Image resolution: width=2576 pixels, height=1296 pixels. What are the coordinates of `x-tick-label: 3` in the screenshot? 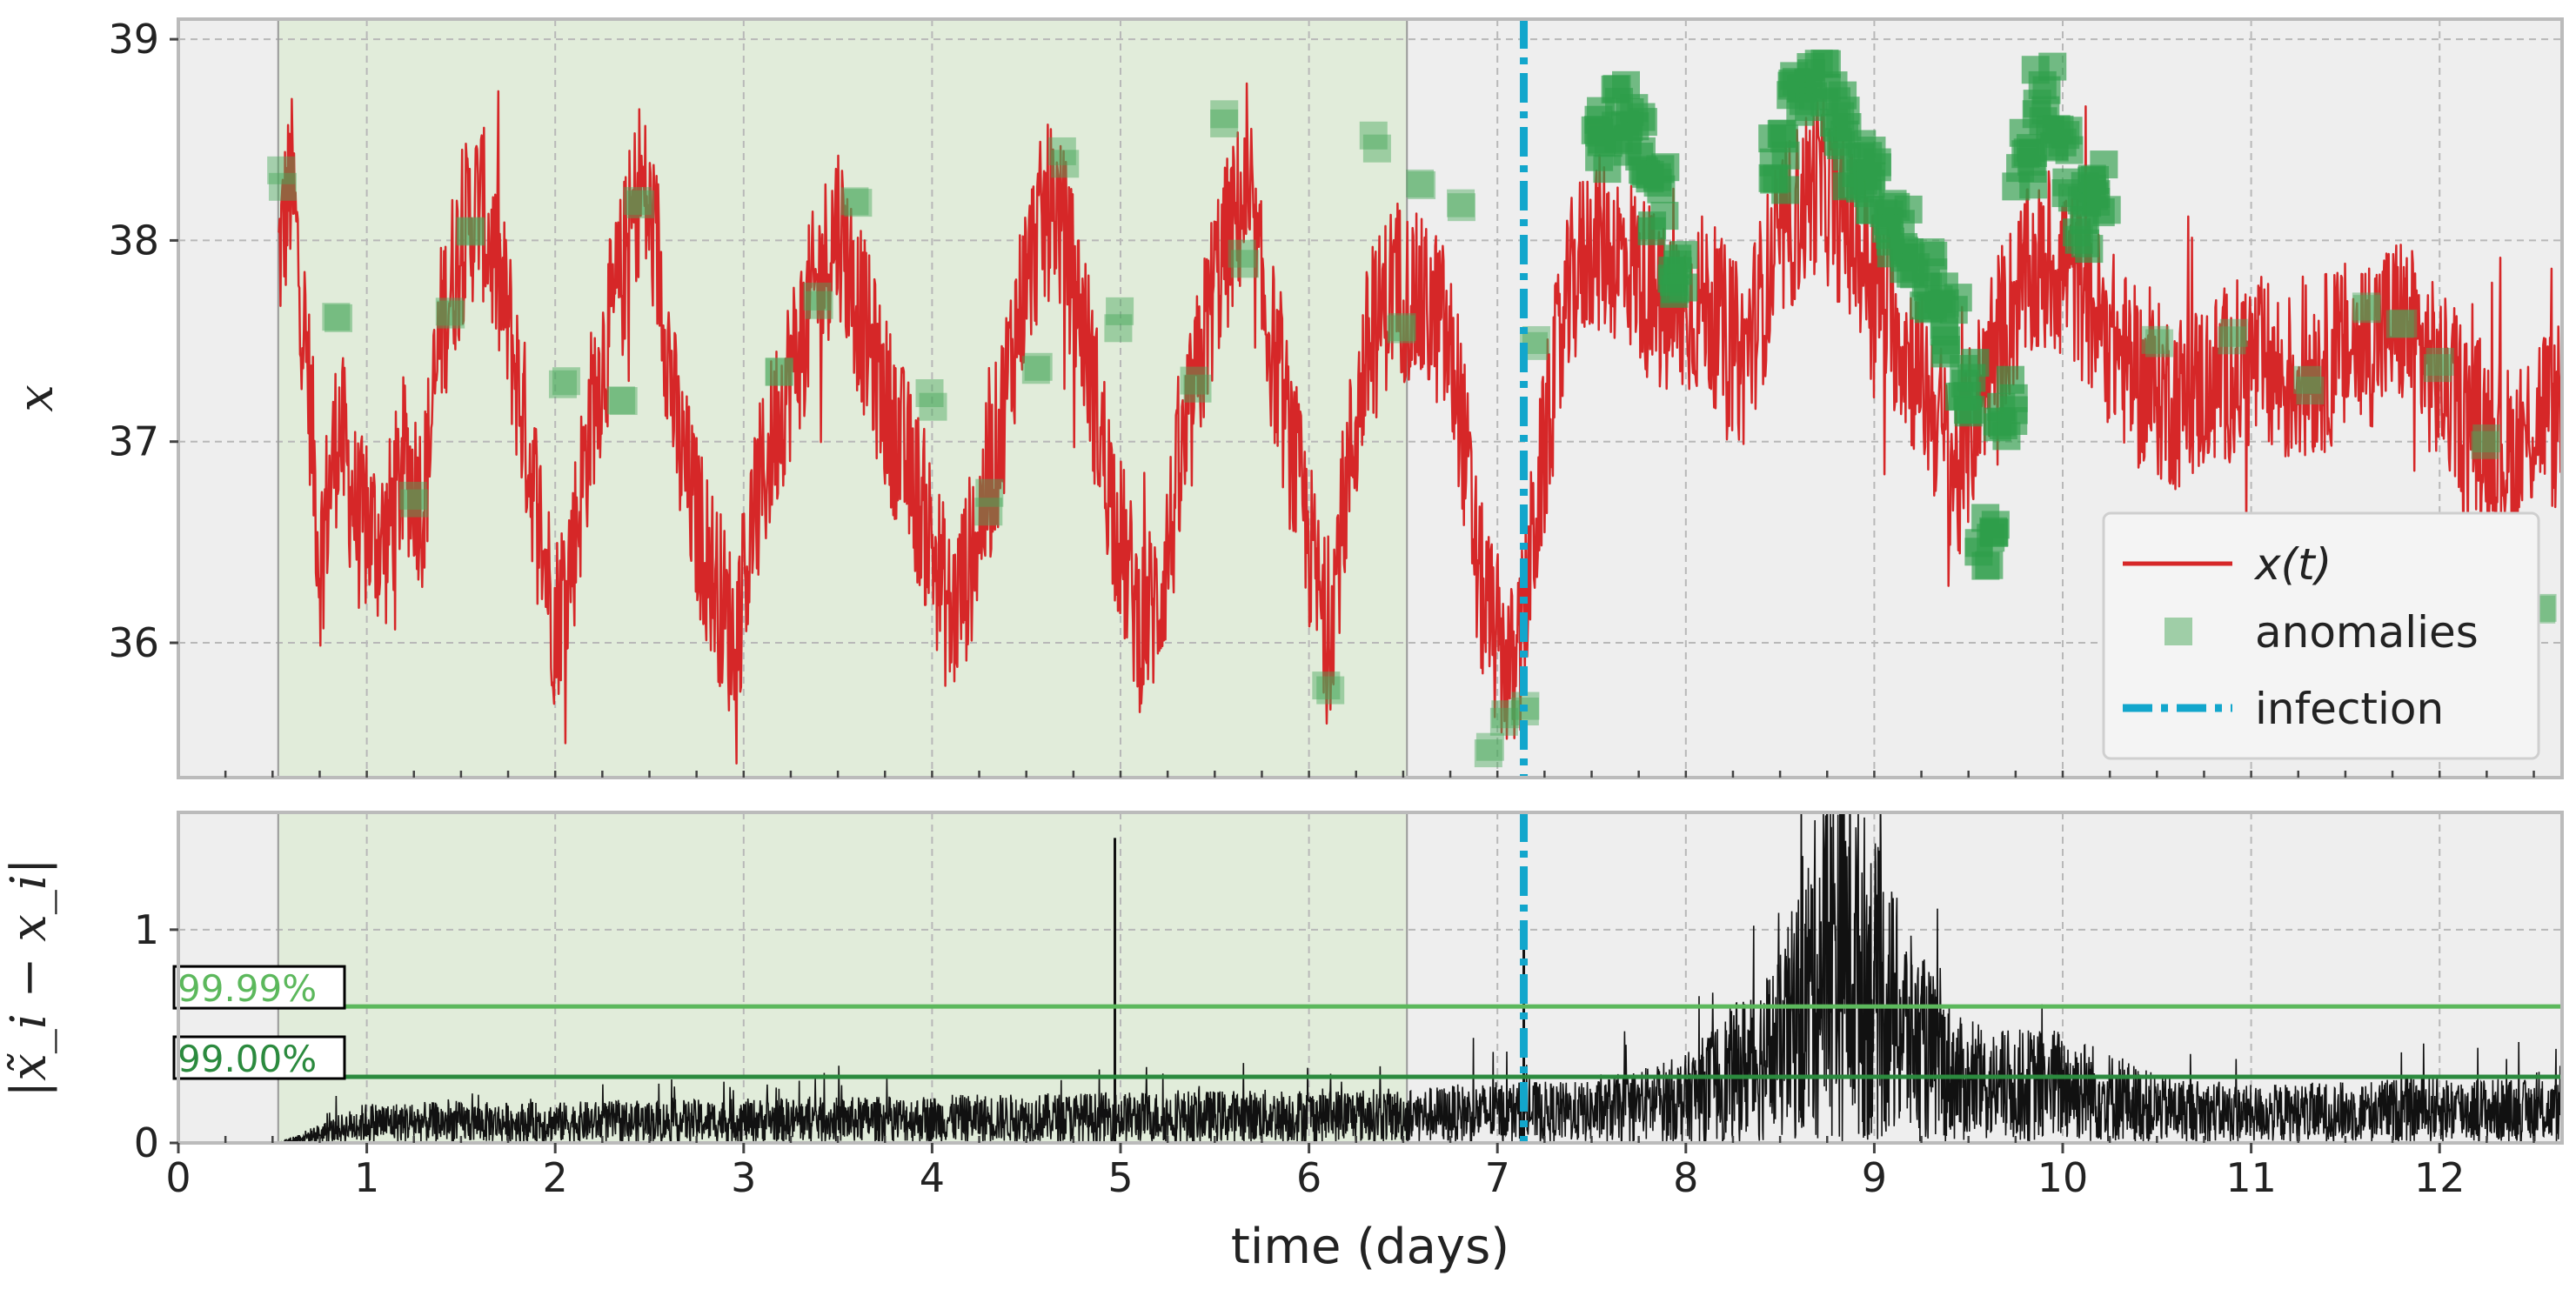 It's located at (743, 1177).